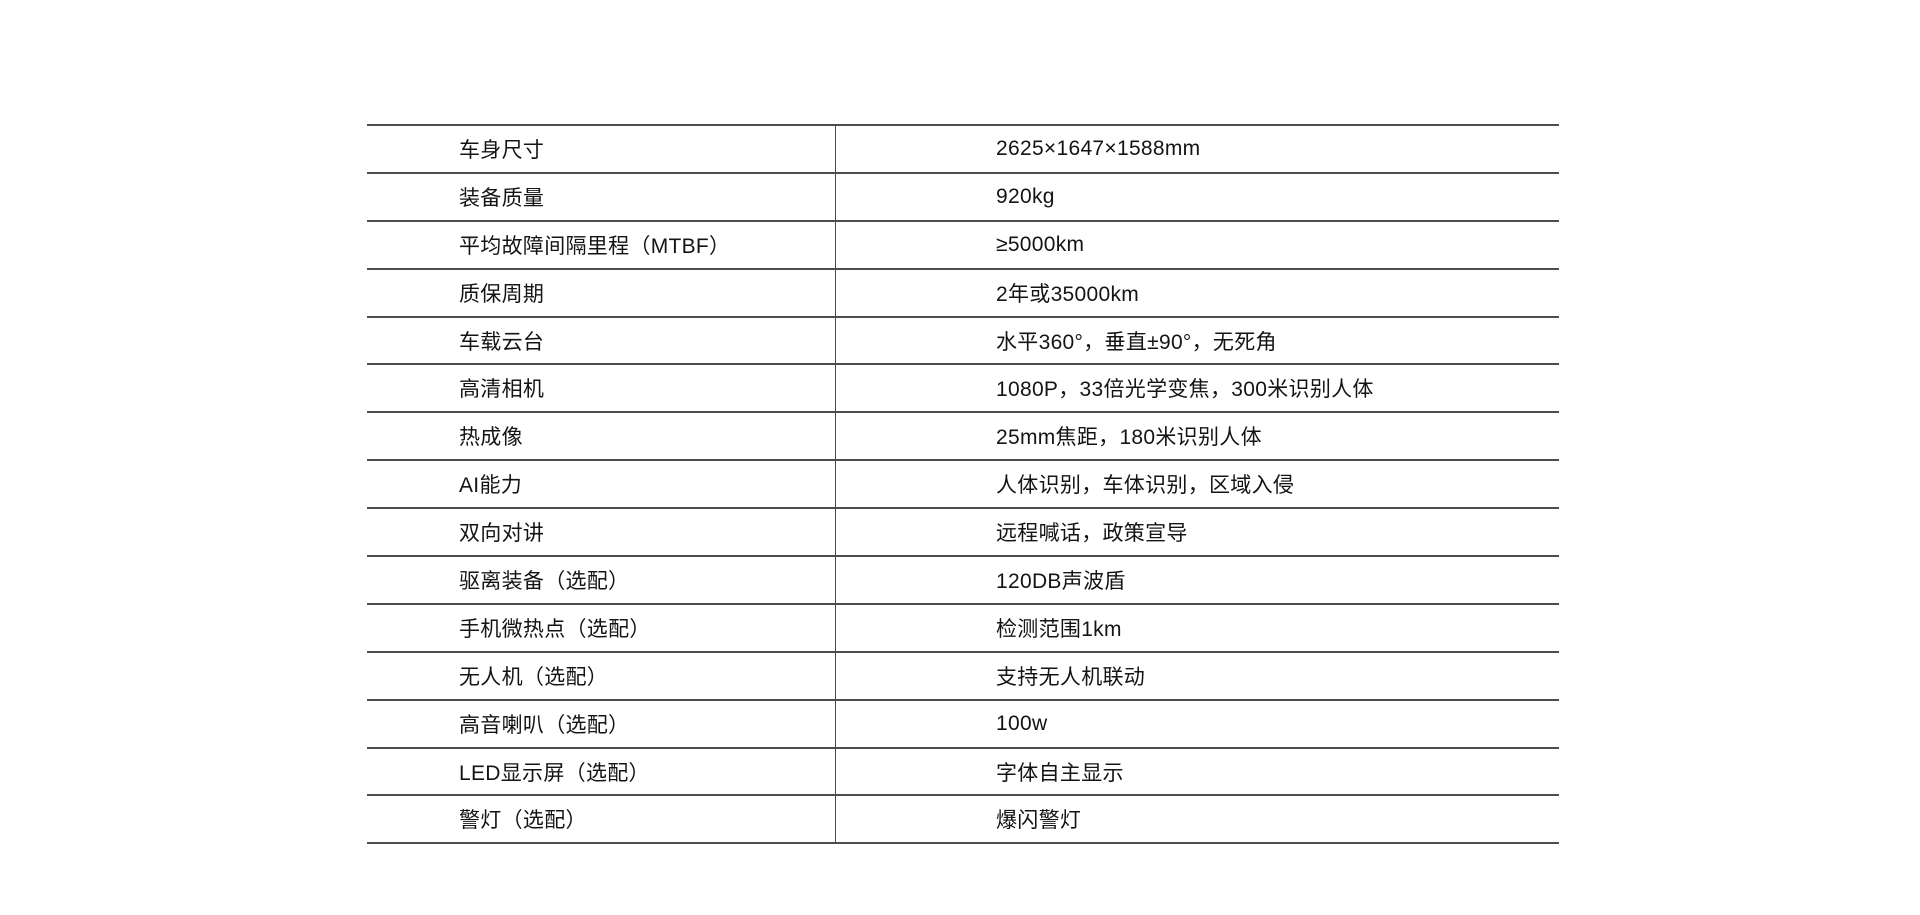  I want to click on spec-label: 平均故障间隔里程（MTBF）, so click(601, 244).